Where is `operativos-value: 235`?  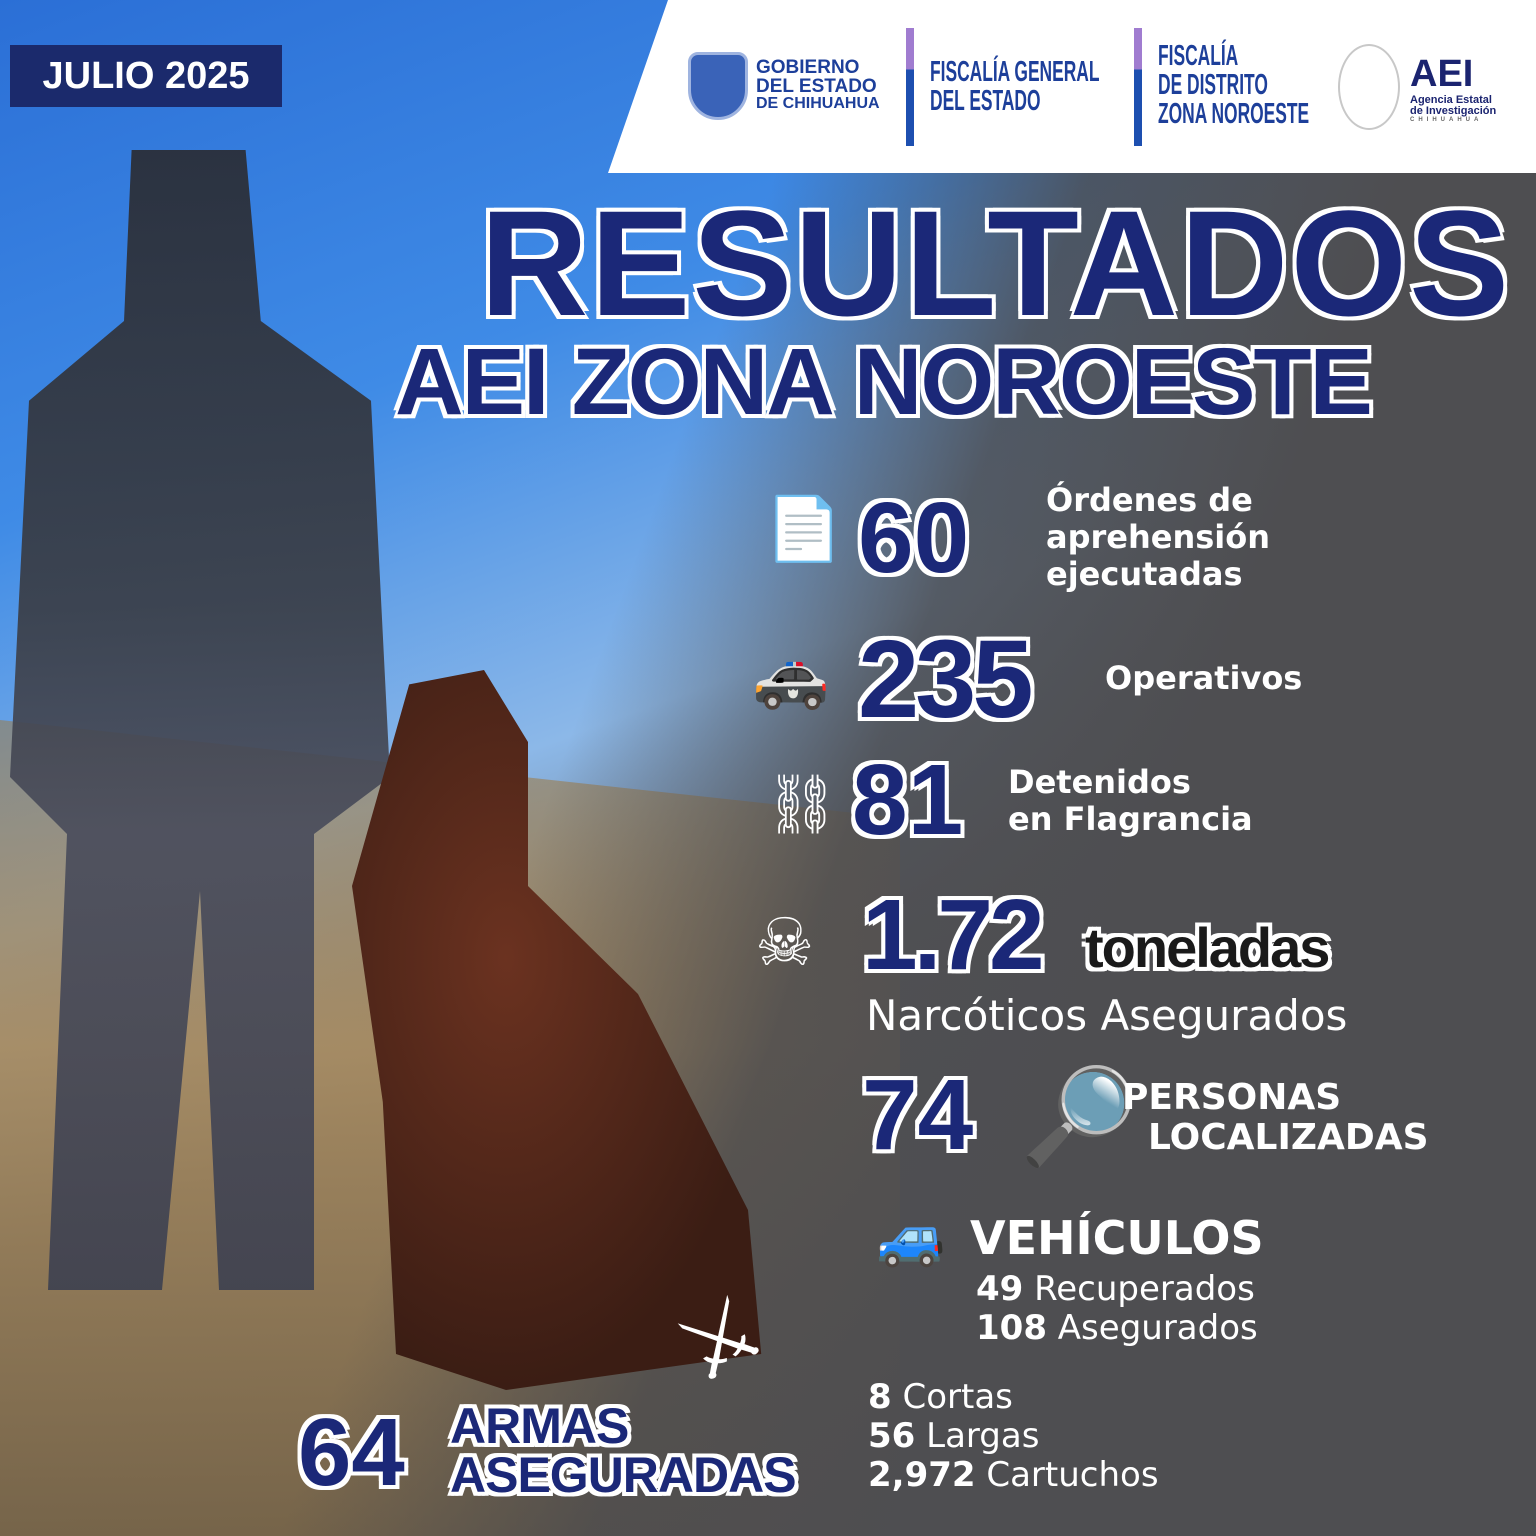 operativos-value: 235 is located at coordinates (946, 679).